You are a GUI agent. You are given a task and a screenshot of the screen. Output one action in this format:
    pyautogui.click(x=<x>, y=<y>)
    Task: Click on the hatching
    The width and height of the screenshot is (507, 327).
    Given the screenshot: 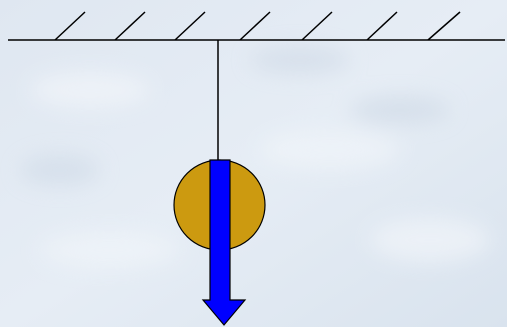 What is the action you would take?
    pyautogui.click(x=257, y=26)
    